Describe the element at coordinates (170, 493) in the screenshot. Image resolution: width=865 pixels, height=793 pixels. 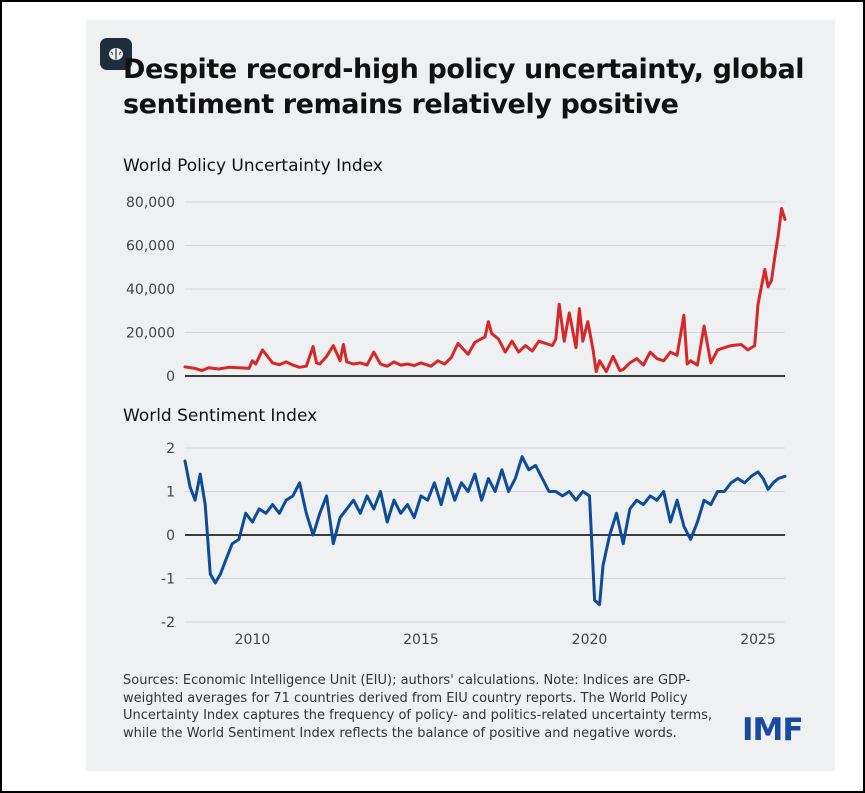
I see `sentiment-ytick-label: 1` at that location.